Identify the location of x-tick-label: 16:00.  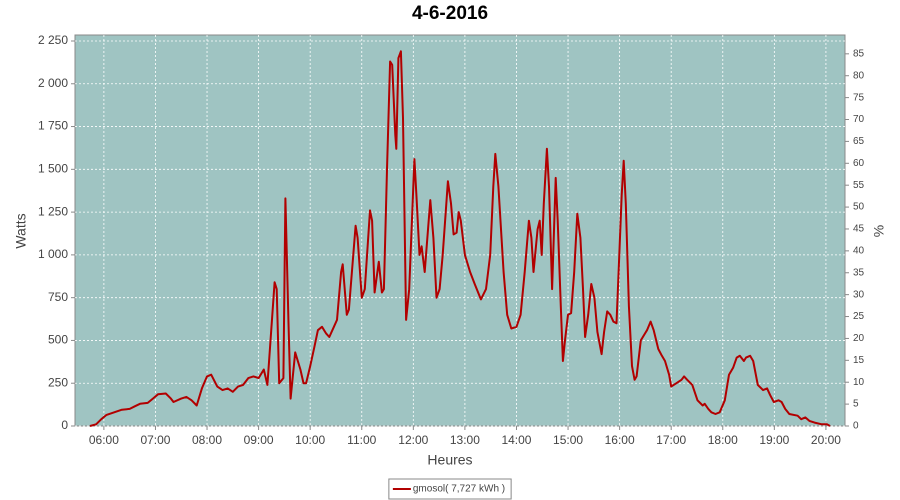
(620, 440).